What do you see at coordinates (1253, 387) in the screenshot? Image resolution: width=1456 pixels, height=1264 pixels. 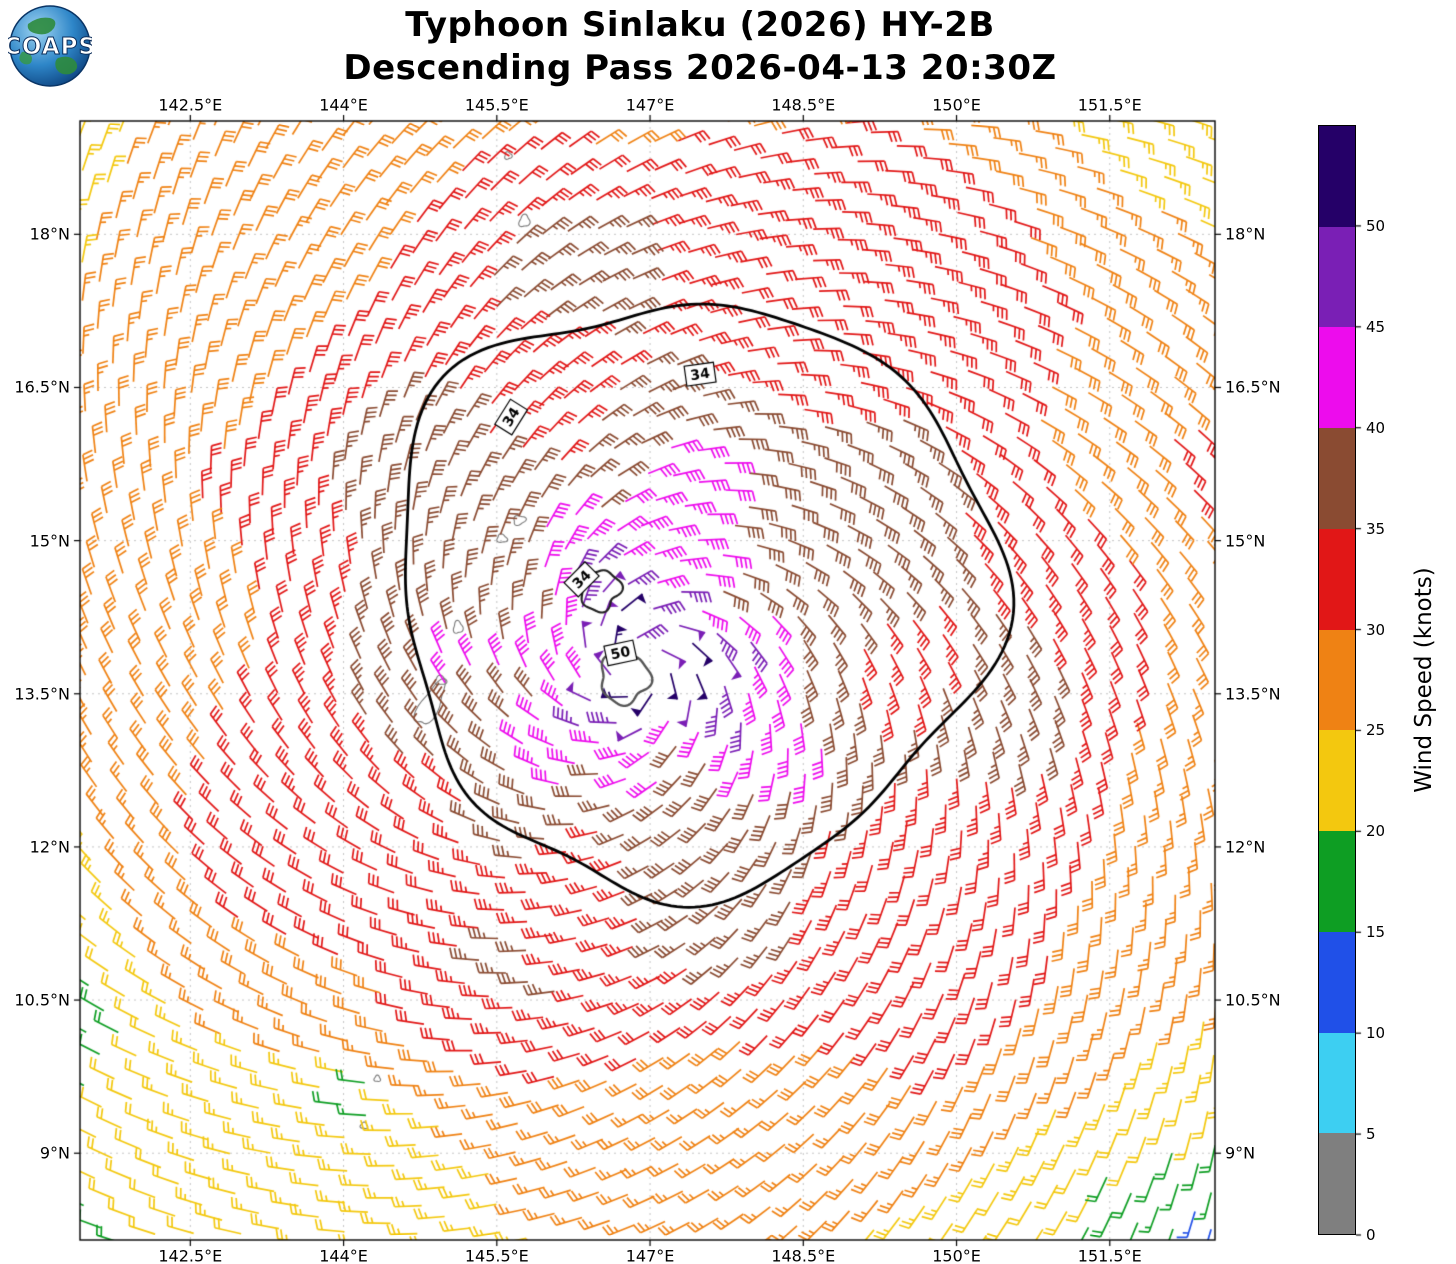 I see `y-tick-label-right: 16.5°N` at bounding box center [1253, 387].